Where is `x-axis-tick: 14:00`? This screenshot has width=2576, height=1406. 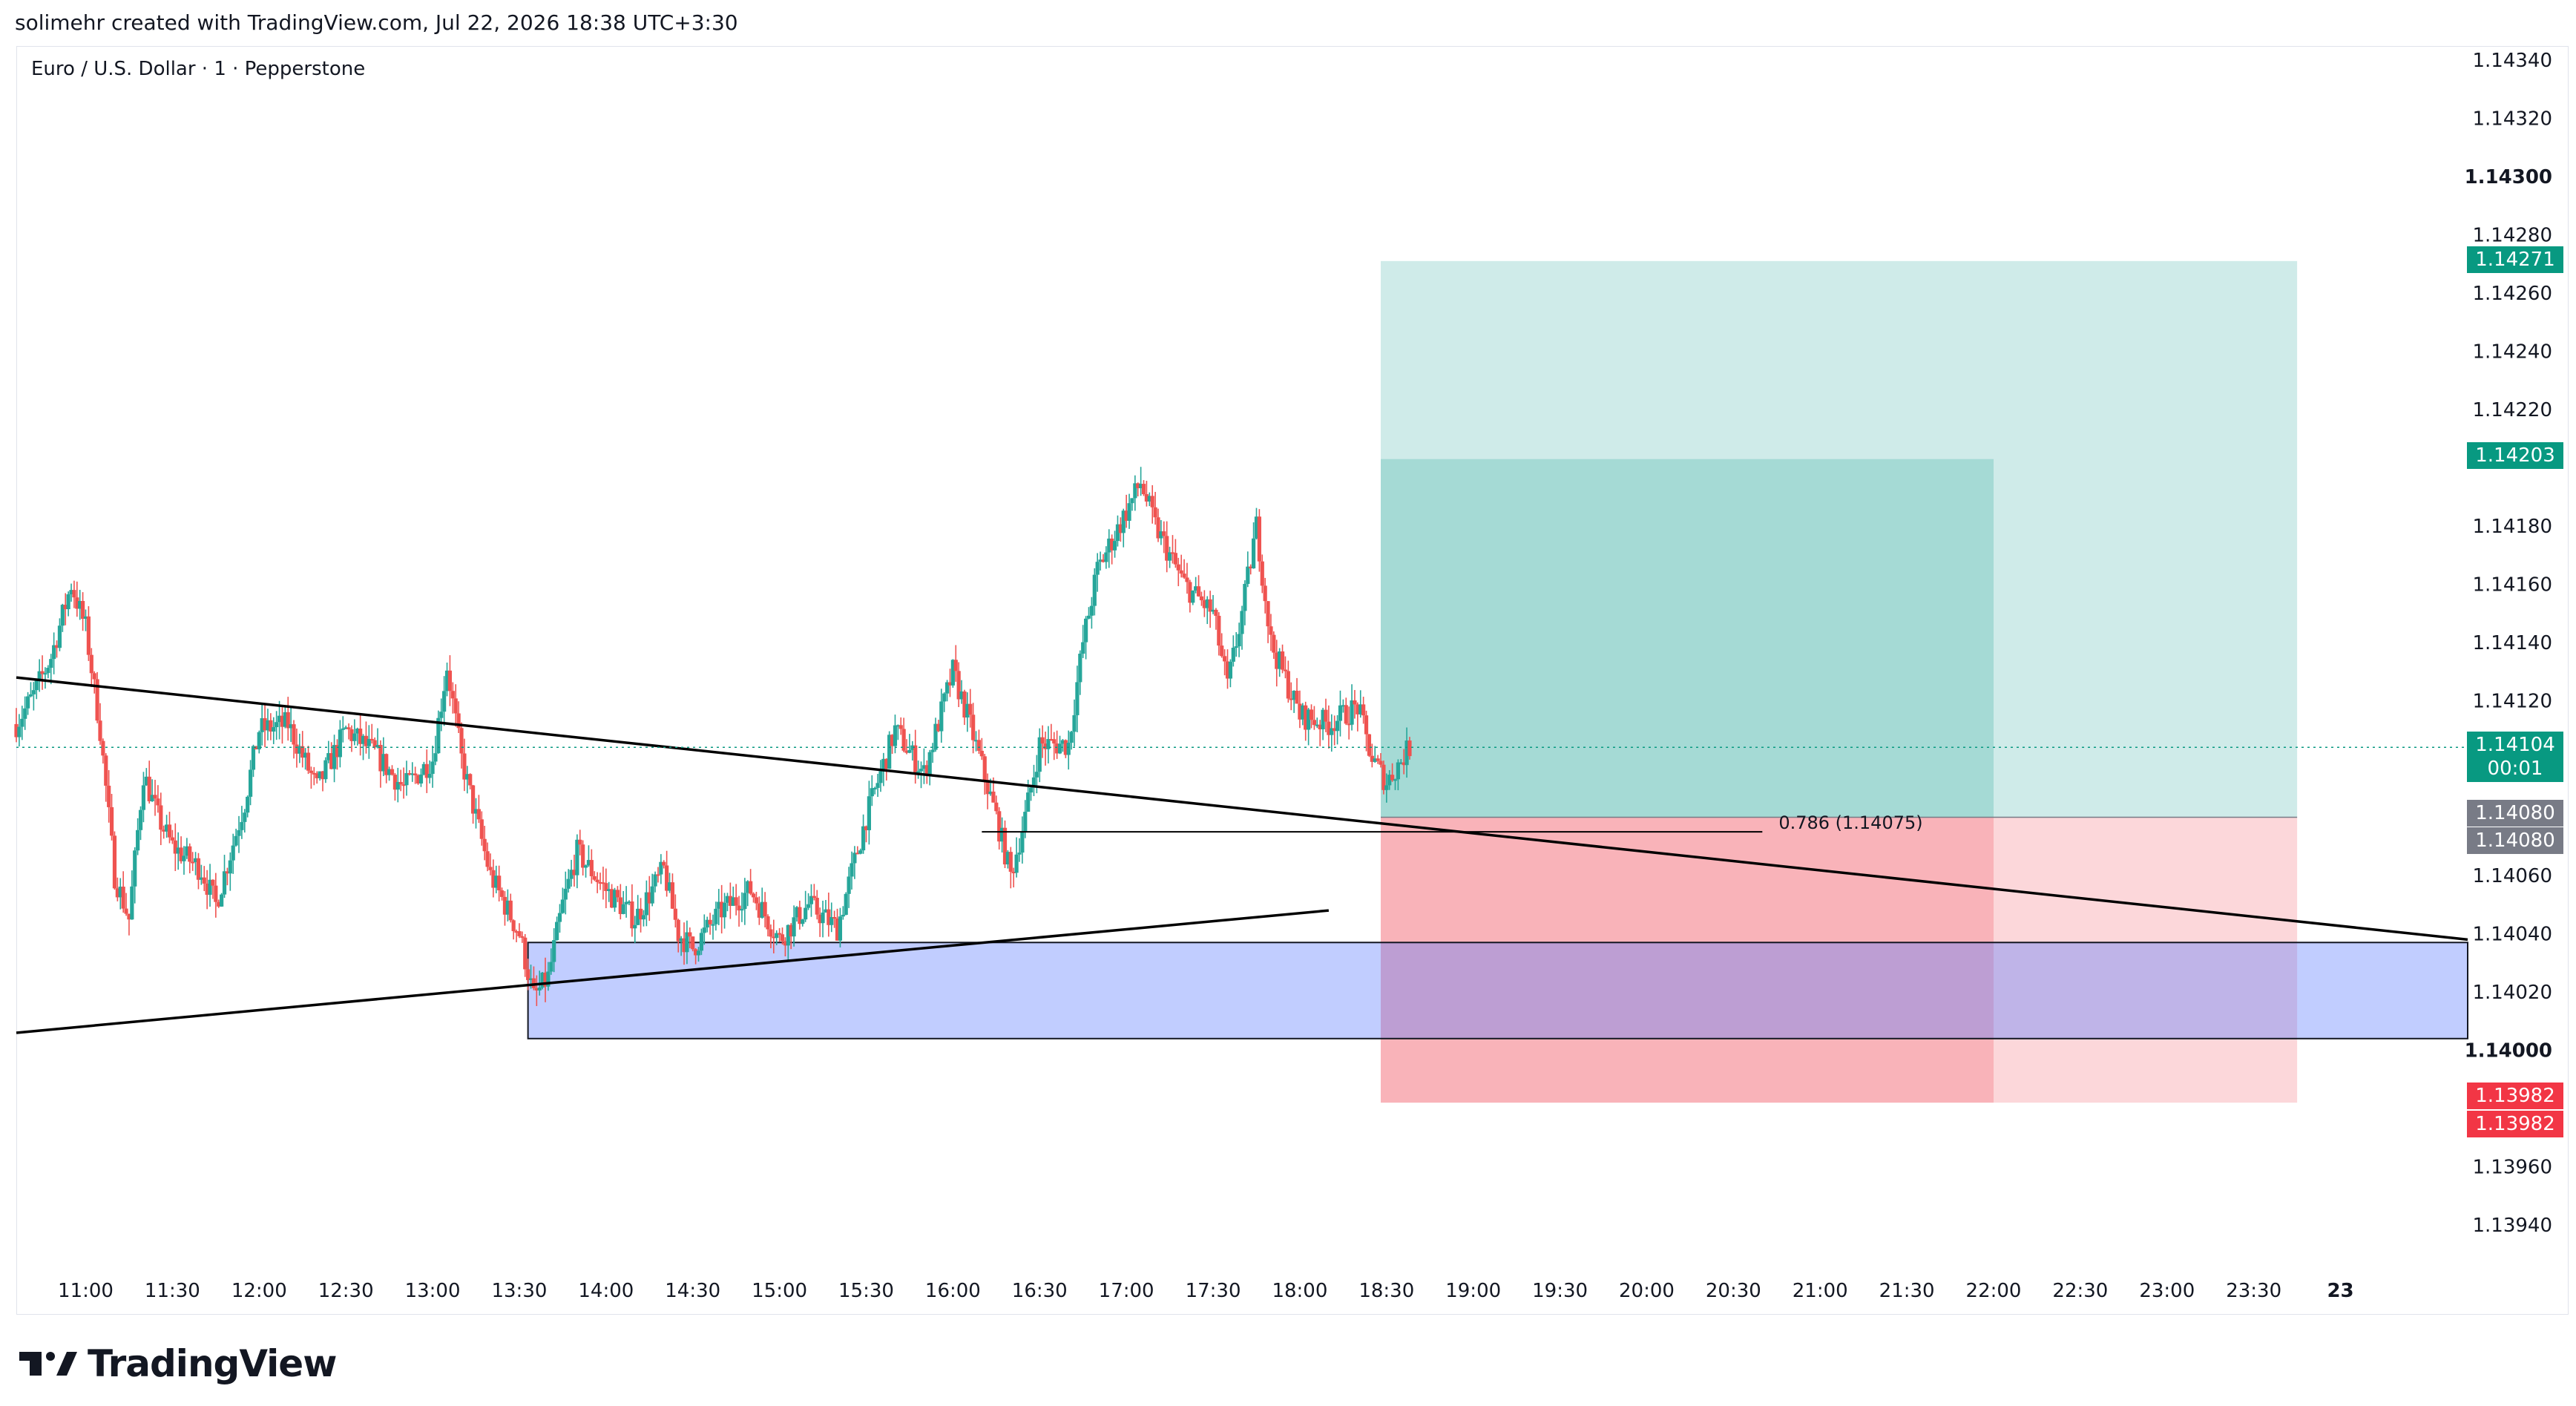 x-axis-tick: 14:00 is located at coordinates (606, 1291).